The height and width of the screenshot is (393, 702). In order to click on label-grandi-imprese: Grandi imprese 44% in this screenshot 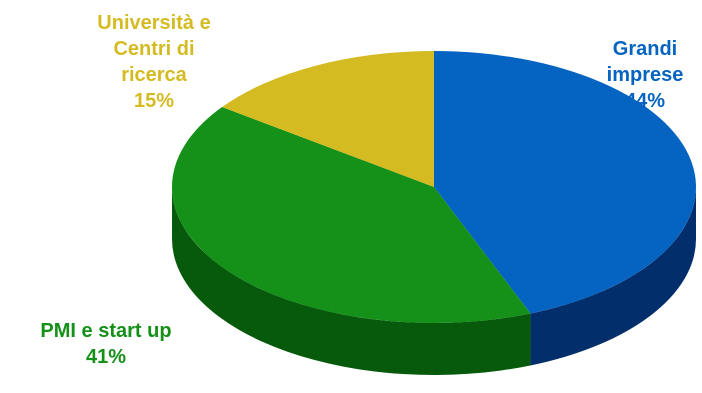, I will do `click(645, 75)`.